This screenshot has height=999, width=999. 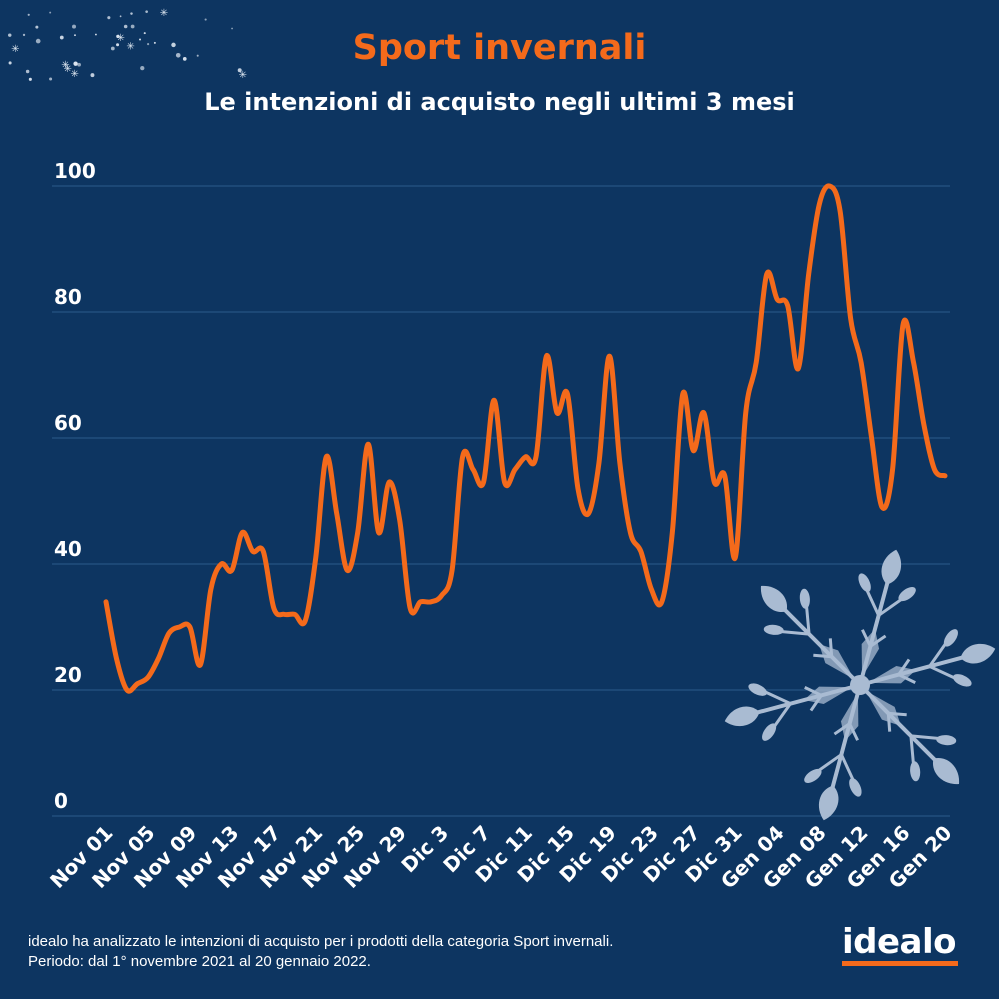 I want to click on y-tick-label: 100, so click(x=75, y=171).